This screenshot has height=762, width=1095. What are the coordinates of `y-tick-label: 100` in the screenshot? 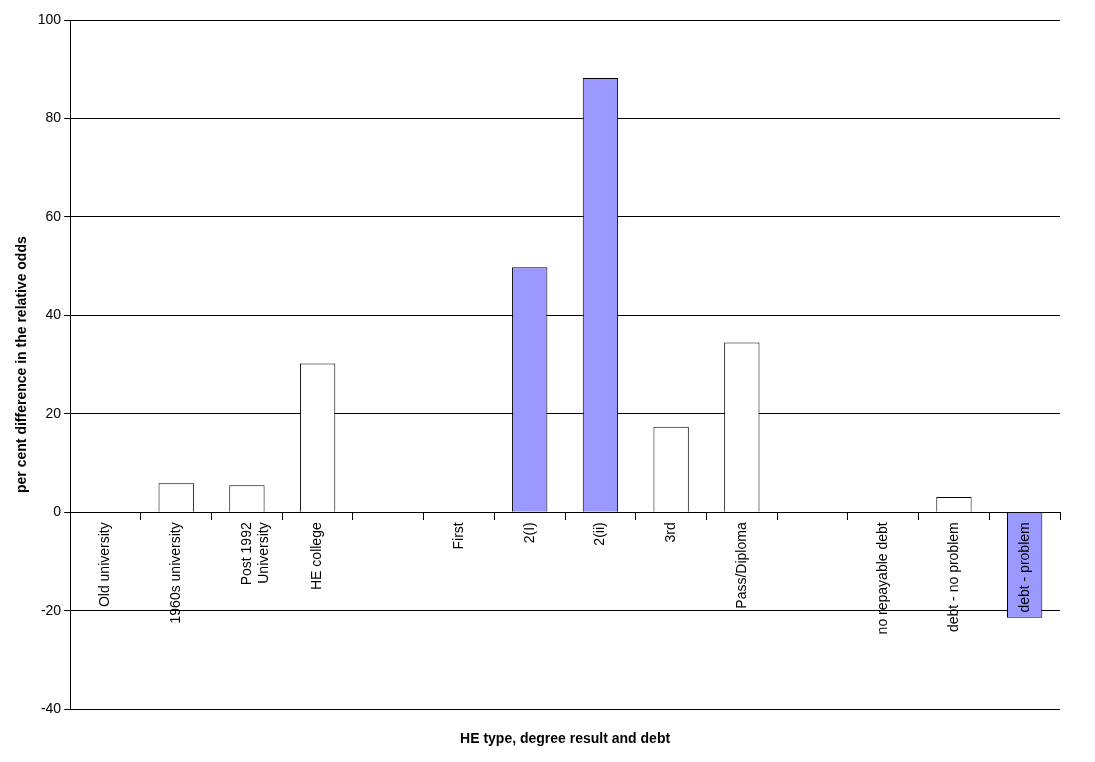 It's located at (49, 18).